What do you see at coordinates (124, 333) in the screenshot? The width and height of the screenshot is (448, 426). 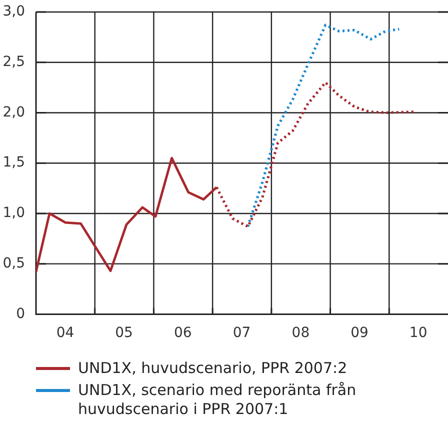 I see `x-tick-label: 05` at bounding box center [124, 333].